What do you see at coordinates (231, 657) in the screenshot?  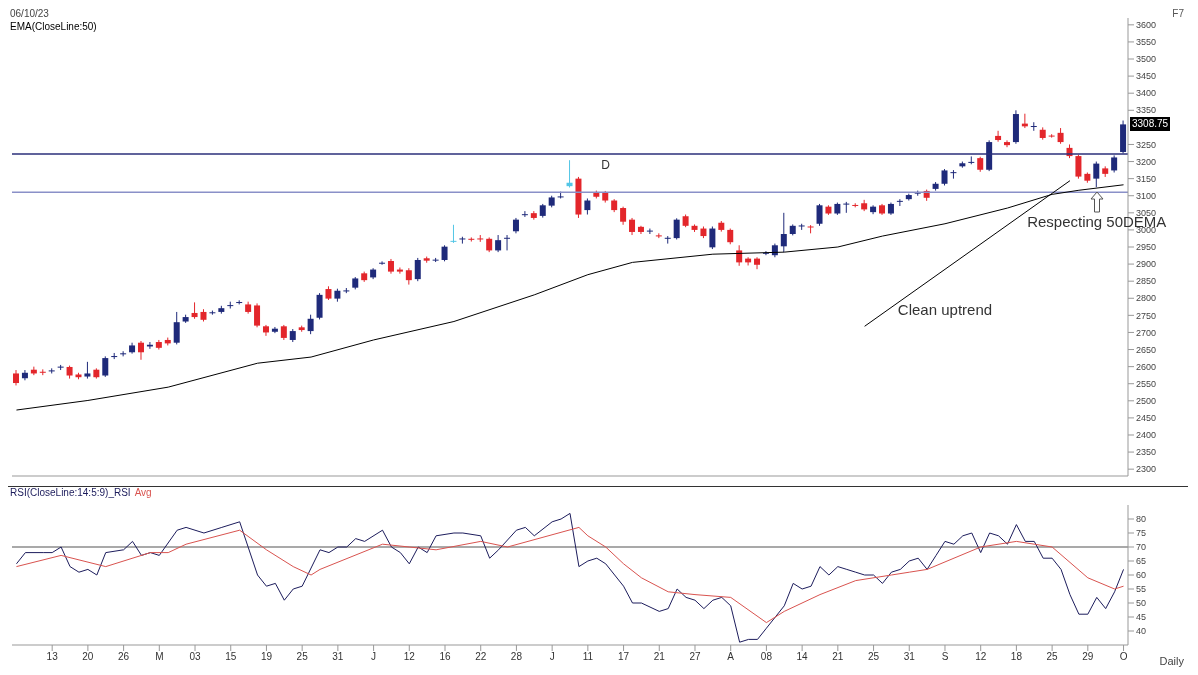 I see `x-tick-label: 15` at bounding box center [231, 657].